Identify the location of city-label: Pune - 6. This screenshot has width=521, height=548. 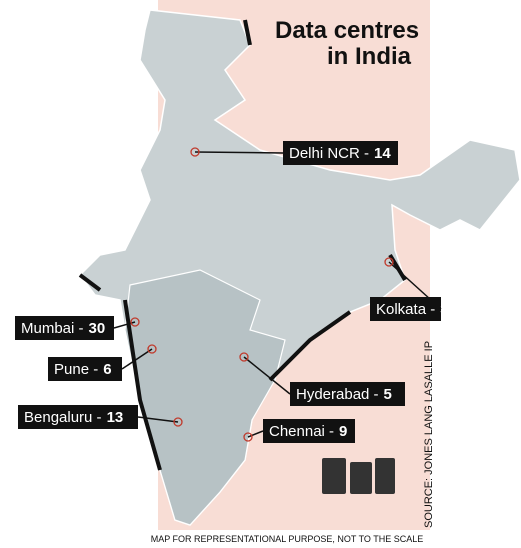
(83, 369).